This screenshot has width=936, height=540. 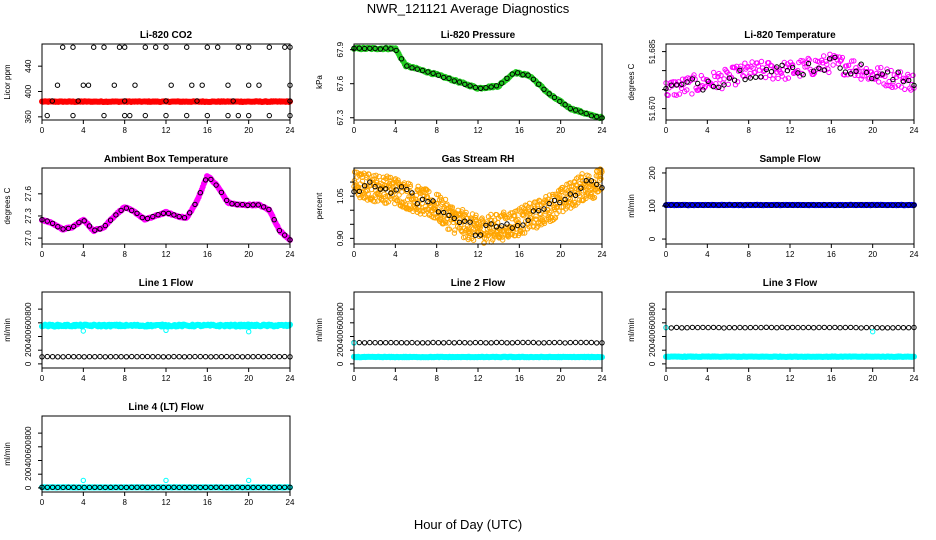 I want to click on y-tick-label: 600, so click(x=652, y=323).